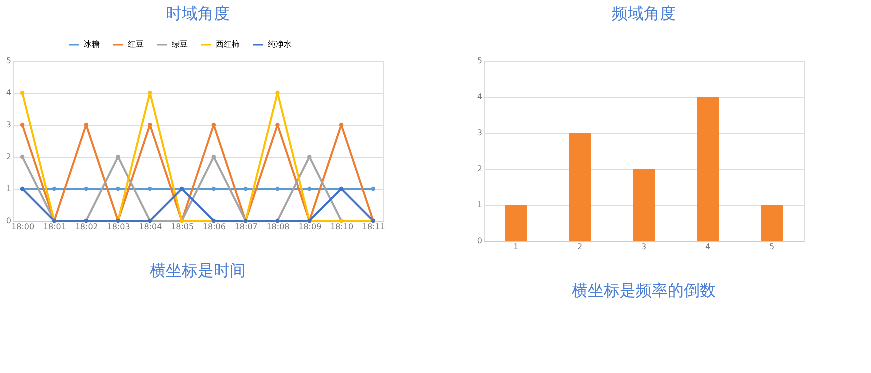 The height and width of the screenshot is (373, 871). What do you see at coordinates (180, 44) in the screenshot?
I see `legend-label: 绿豆` at bounding box center [180, 44].